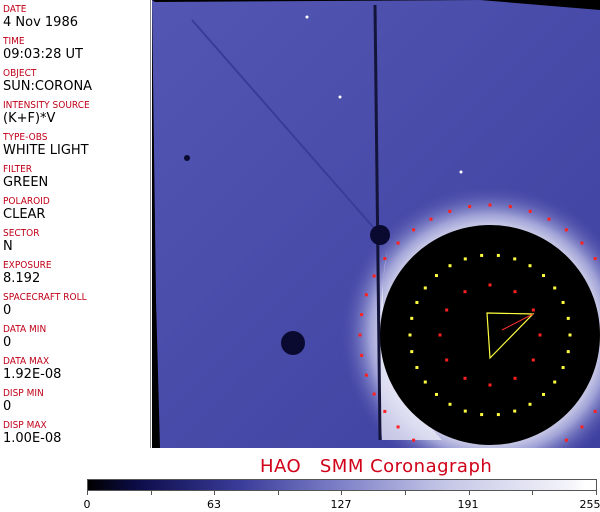 The height and width of the screenshot is (512, 600). Describe the element at coordinates (25, 329) in the screenshot. I see `field-label: DATA MIN` at that location.